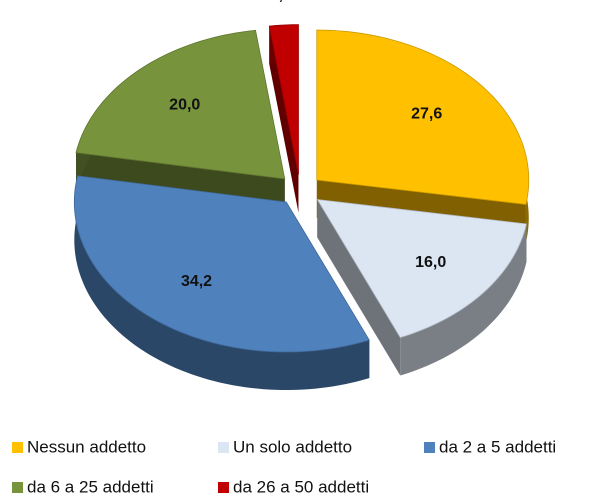 This screenshot has width=593, height=498. I want to click on legend-label: da 6 a 25 addetti, so click(90, 486).